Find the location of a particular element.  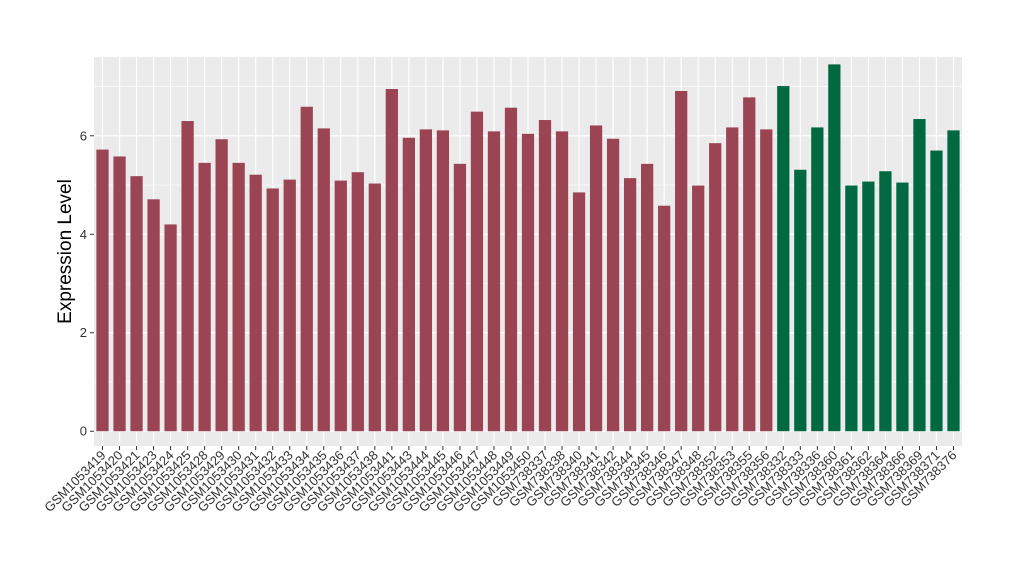

y-axis: 0 2 4 6 is located at coordinates (87, 283).